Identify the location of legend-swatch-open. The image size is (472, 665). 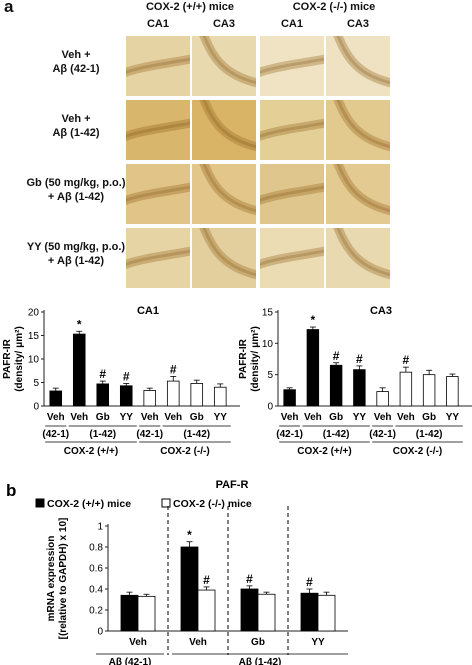
(166, 503).